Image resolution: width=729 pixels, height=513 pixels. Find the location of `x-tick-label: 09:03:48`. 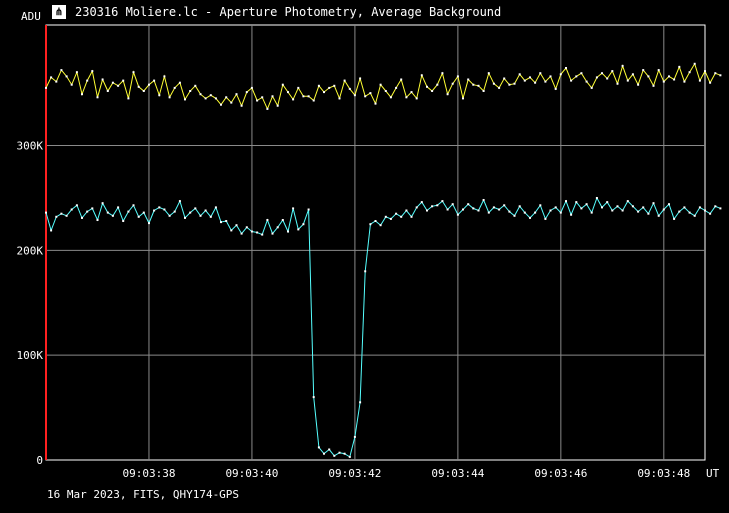

x-tick-label: 09:03:48 is located at coordinates (663, 473).